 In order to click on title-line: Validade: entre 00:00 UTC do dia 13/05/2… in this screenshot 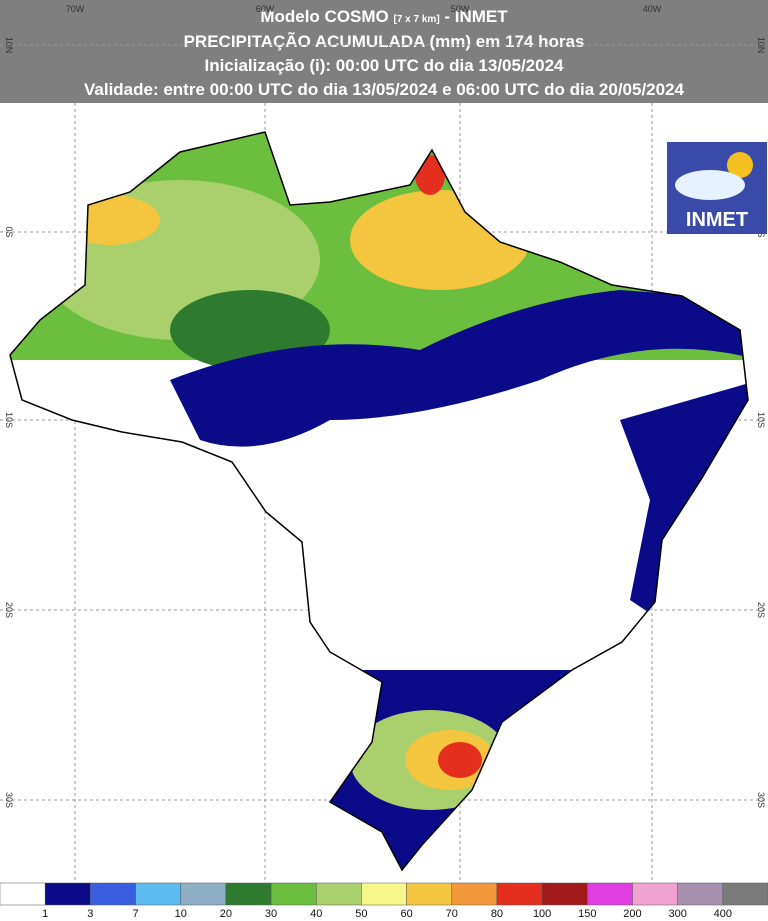, I will do `click(384, 89)`.